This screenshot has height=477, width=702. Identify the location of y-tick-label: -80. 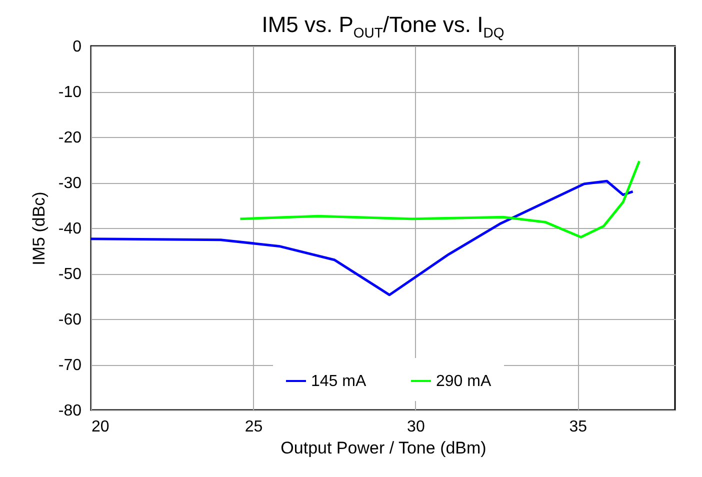
(70, 411).